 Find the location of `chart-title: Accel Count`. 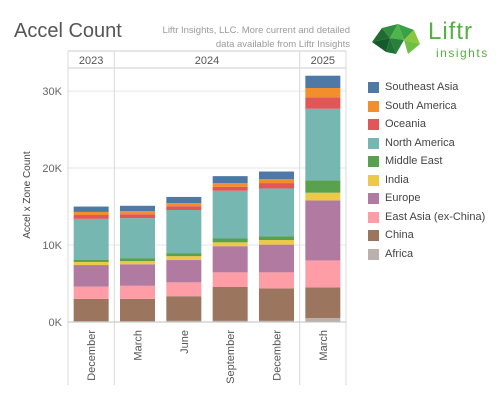

chart-title: Accel Count is located at coordinates (68, 31).